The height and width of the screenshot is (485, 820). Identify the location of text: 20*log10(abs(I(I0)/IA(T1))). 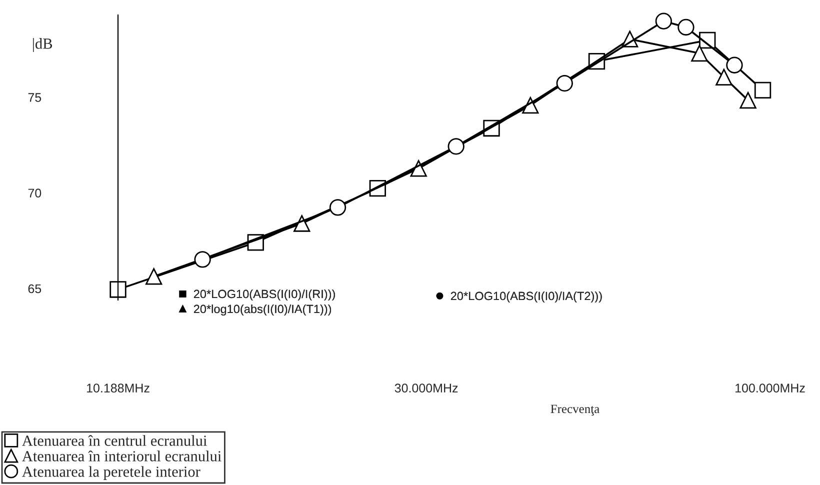
(263, 310).